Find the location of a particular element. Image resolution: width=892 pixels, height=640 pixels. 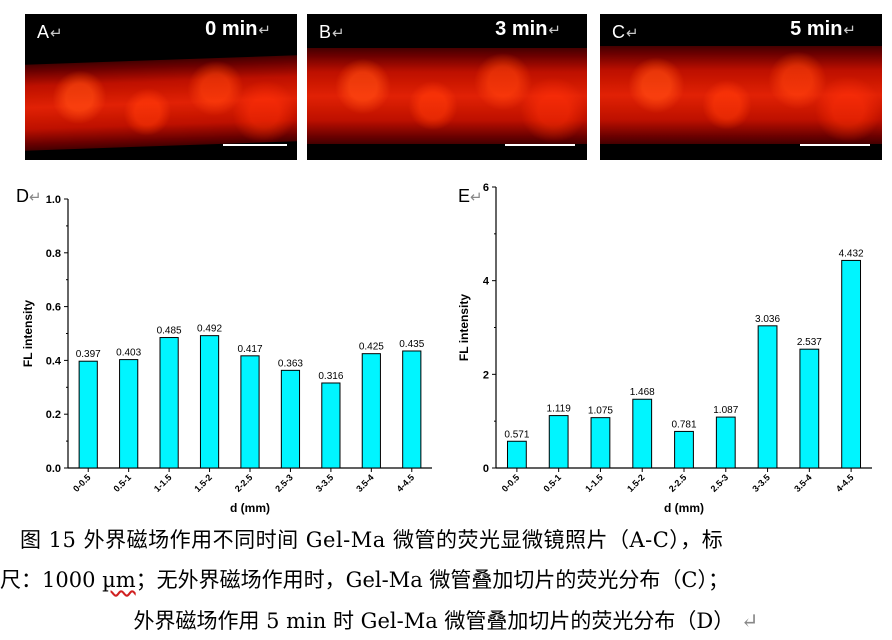

micrograph-panel-c: C↵ 5 min↵ is located at coordinates (741, 87).